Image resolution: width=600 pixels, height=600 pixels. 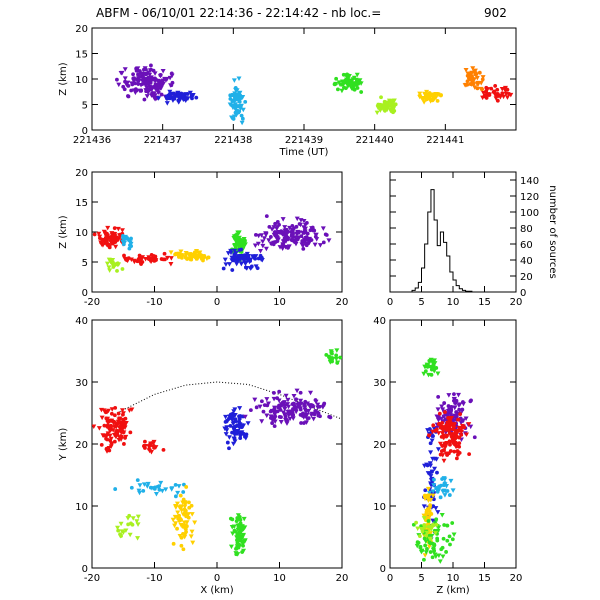 What do you see at coordinates (154, 302) in the screenshot?
I see `x-tick-label: -10` at bounding box center [154, 302].